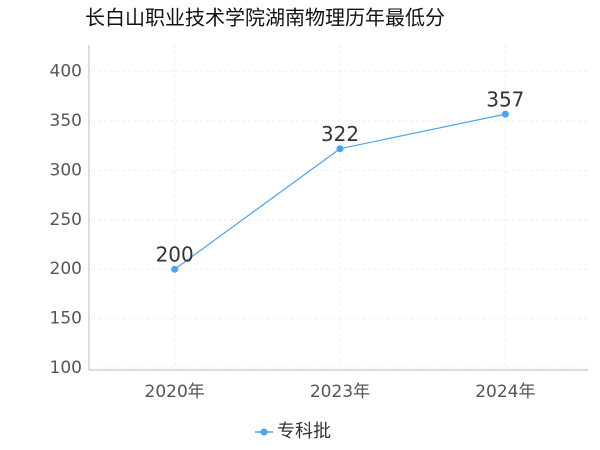 Image resolution: width=600 pixels, height=450 pixels. What do you see at coordinates (340, 134) in the screenshot?
I see `data-label: 322` at bounding box center [340, 134].